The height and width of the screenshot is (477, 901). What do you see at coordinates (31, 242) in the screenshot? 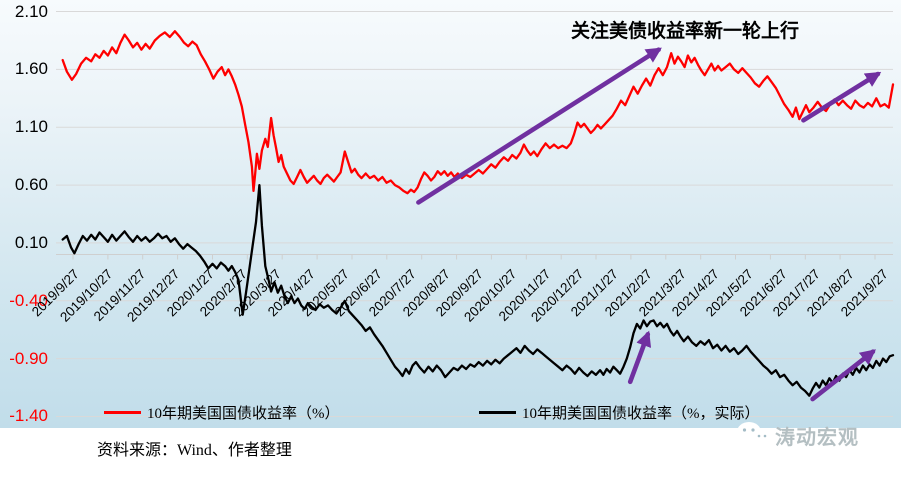
I see `y-tick-label: 0.10` at bounding box center [31, 242].